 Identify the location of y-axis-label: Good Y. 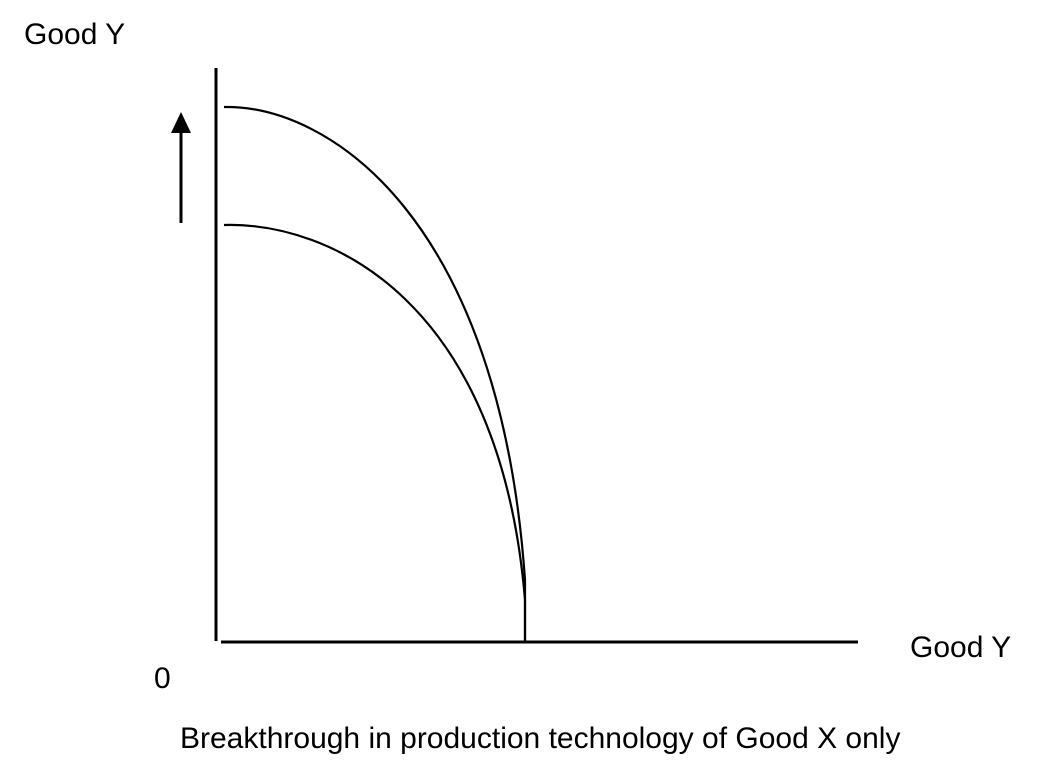
(75, 34).